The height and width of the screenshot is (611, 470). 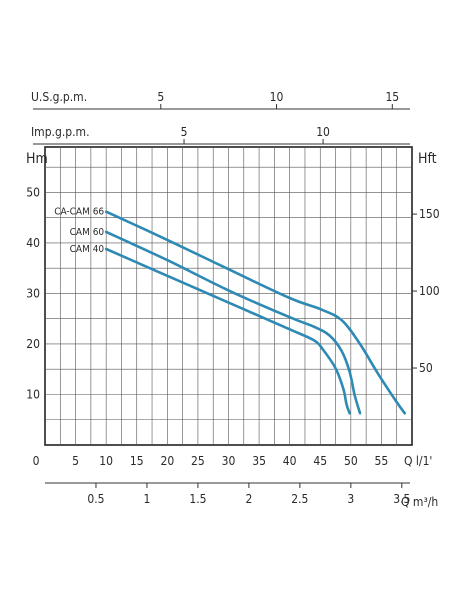 What do you see at coordinates (36, 461) in the screenshot?
I see `q-lmin-tick-label: 0` at bounding box center [36, 461].